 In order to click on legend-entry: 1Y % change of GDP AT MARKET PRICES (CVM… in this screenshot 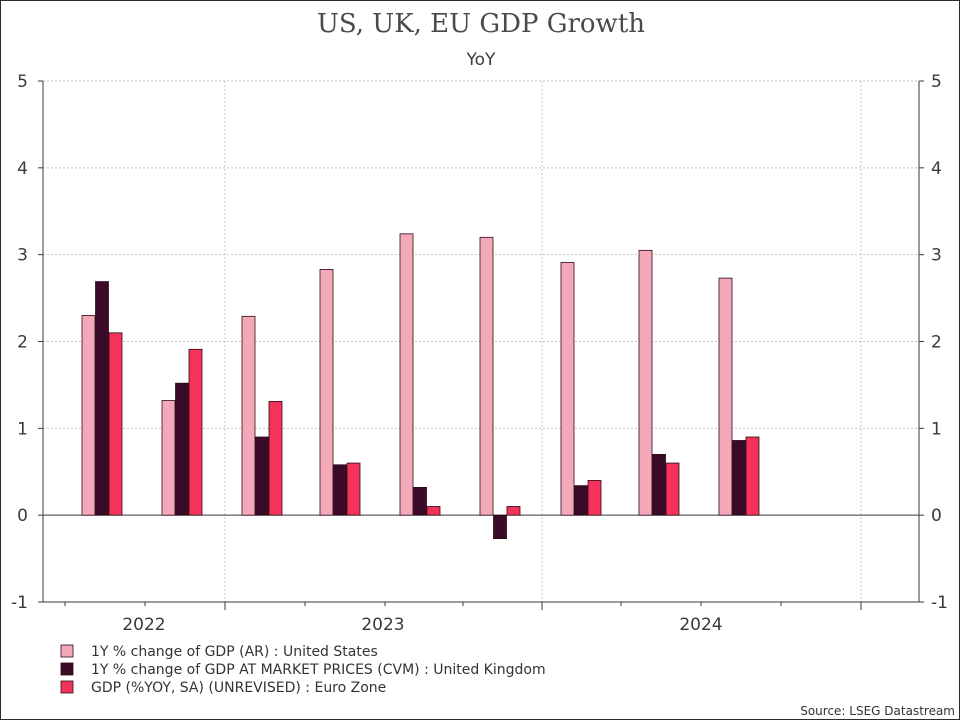, I will do `click(318, 670)`.